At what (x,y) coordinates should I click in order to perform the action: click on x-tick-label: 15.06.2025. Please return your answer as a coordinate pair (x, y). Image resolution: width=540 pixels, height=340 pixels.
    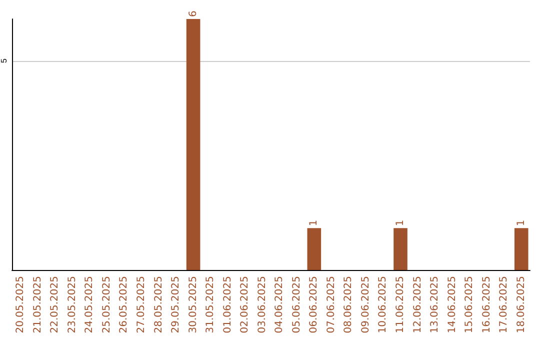
    Looking at the image, I should click on (470, 305).